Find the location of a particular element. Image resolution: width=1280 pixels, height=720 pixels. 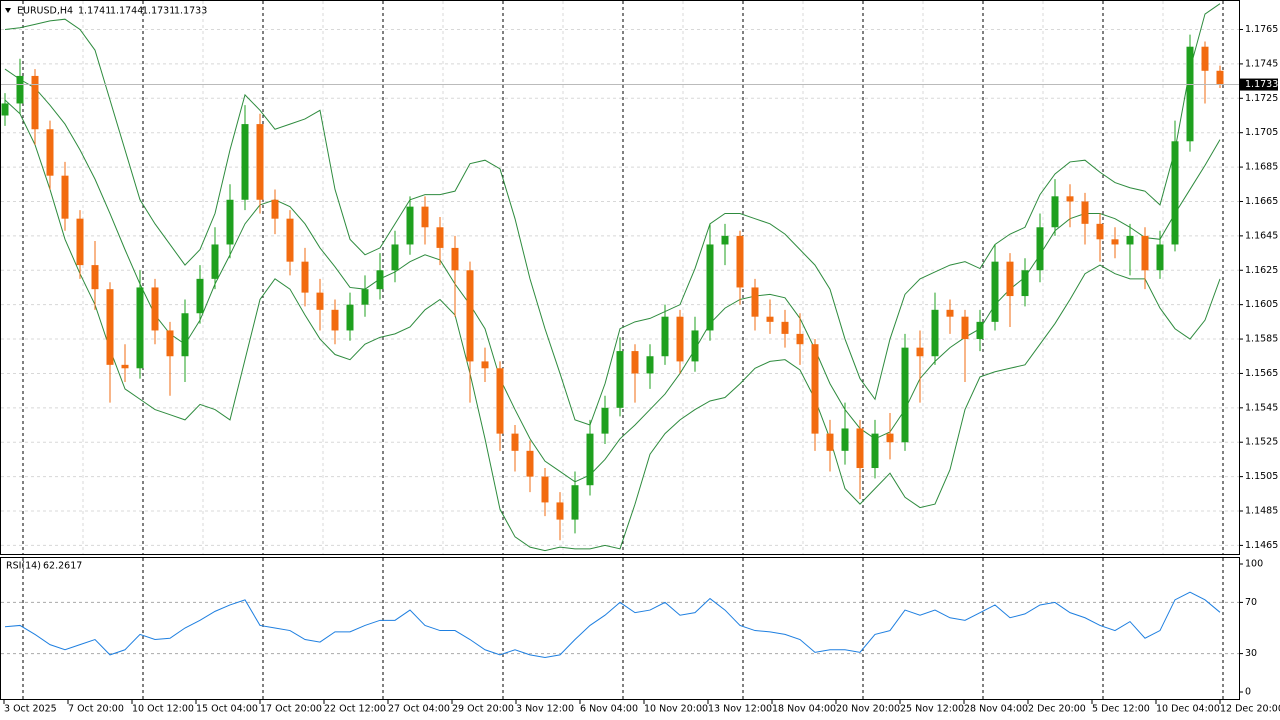

x-tick-label: 10 Oct 12:00 is located at coordinates (163, 709).